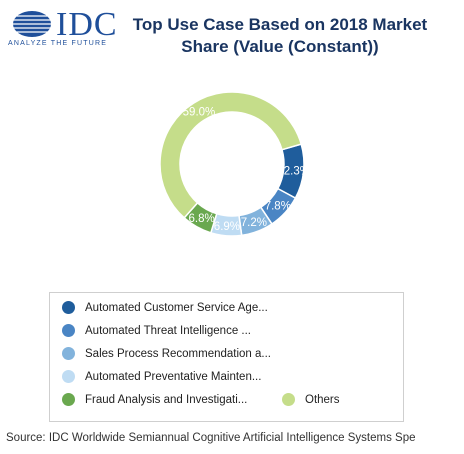 The height and width of the screenshot is (454, 464). Describe the element at coordinates (32, 24) in the screenshot. I see `globe-icon` at that location.